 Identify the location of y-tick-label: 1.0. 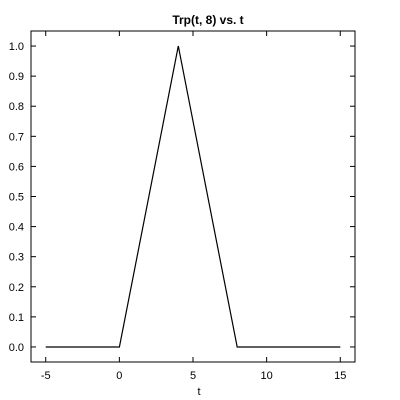
(16, 47).